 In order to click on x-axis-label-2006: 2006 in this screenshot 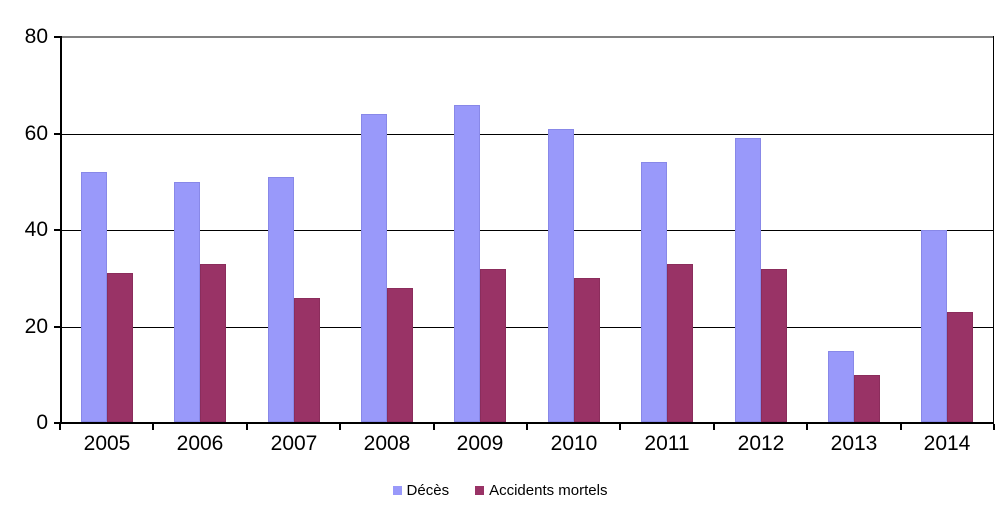, I will do `click(200, 443)`.